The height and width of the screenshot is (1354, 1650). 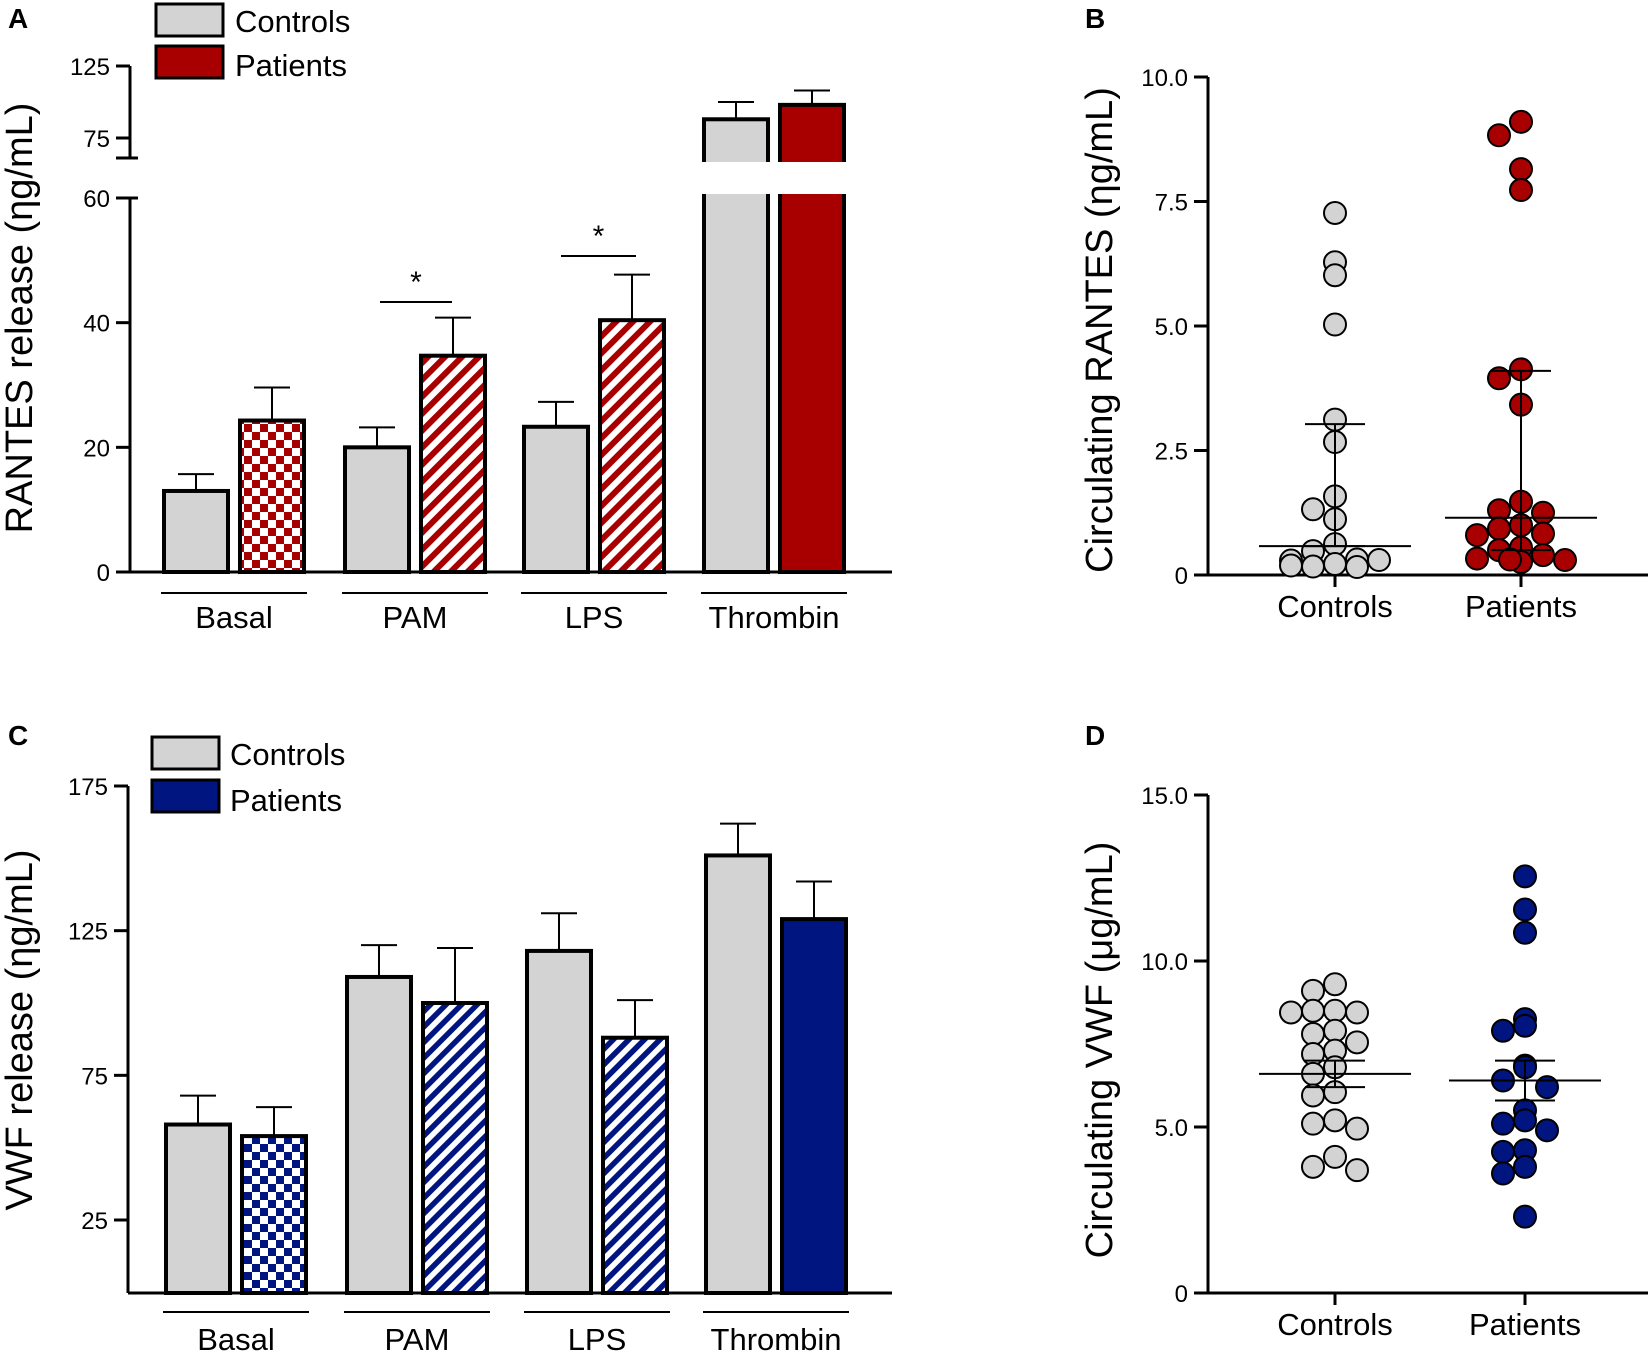 I want to click on legend-c-controls-swatch, so click(x=185, y=753).